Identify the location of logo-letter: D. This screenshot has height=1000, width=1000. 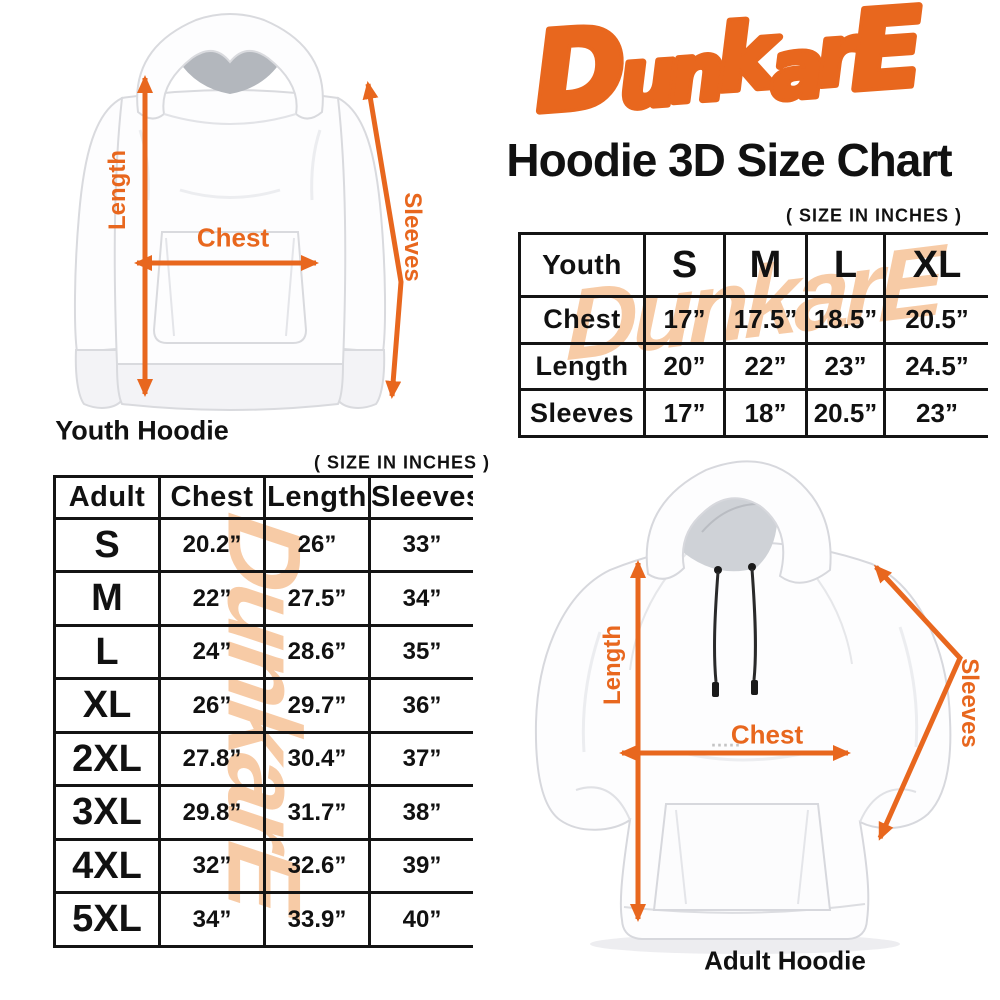
(578, 67).